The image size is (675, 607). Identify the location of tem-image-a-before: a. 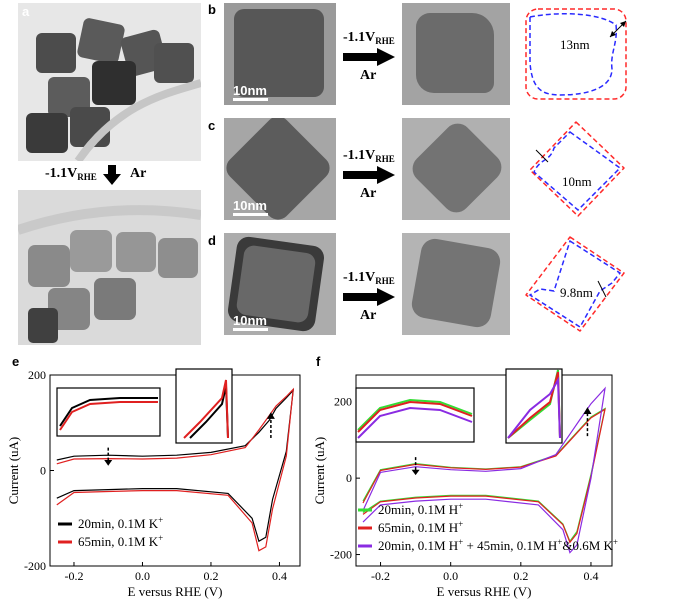
(109, 82).